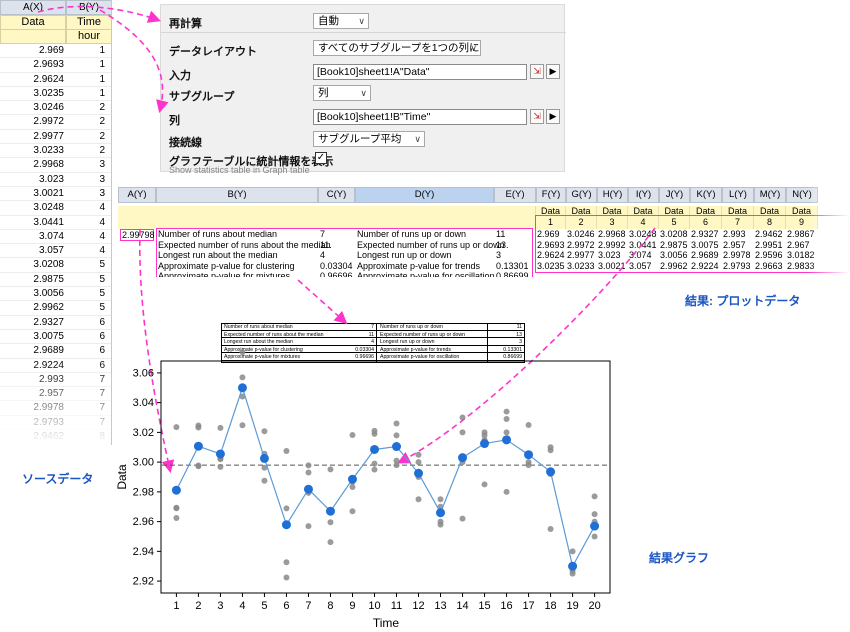 This screenshot has height=632, width=850. I want to click on cell-data: 3.074, so click(51, 236).